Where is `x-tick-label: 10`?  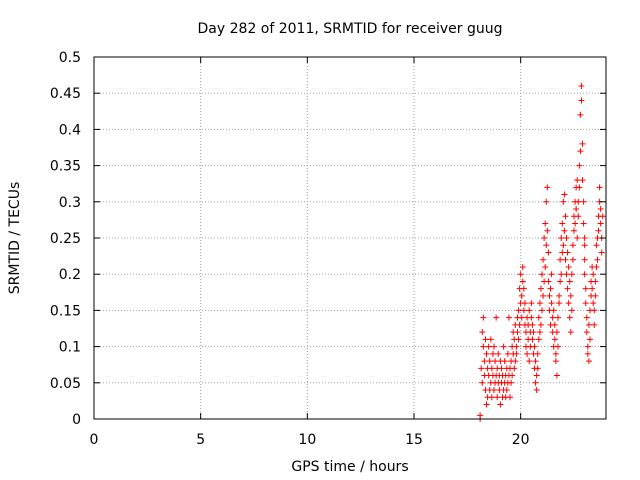
x-tick-label: 10 is located at coordinates (307, 440).